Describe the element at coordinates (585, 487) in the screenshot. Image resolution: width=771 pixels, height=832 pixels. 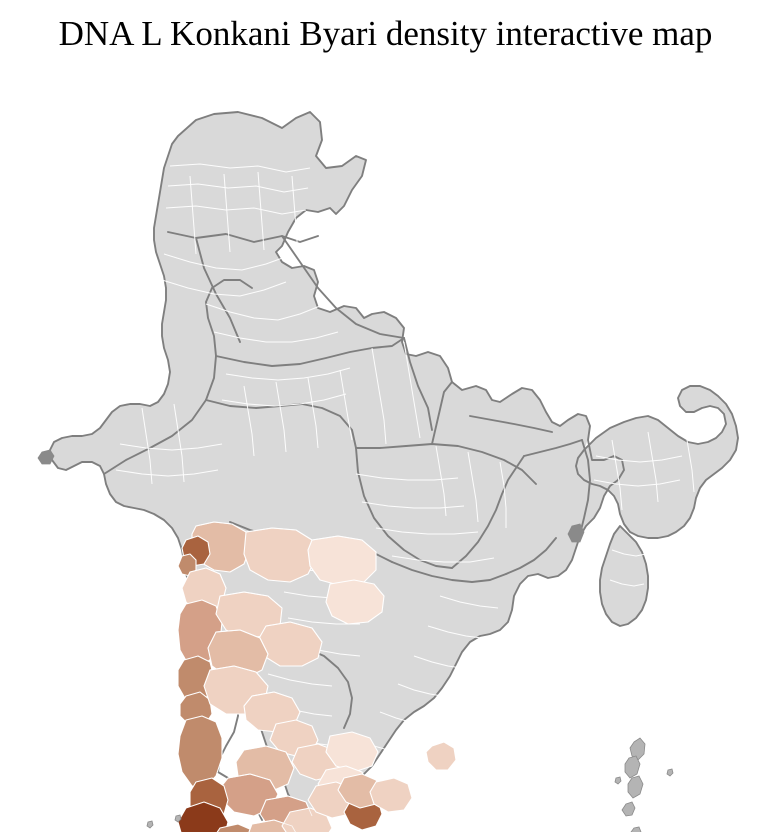
I see `wb-bangladesh-border` at that location.